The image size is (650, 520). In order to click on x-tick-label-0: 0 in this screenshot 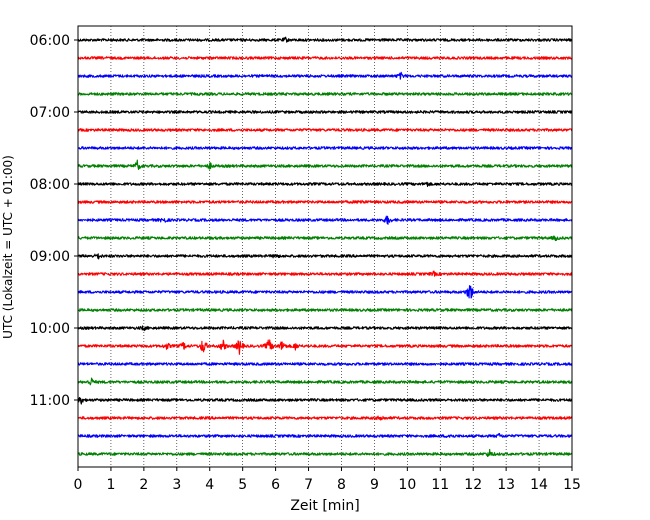, I will do `click(78, 485)`.